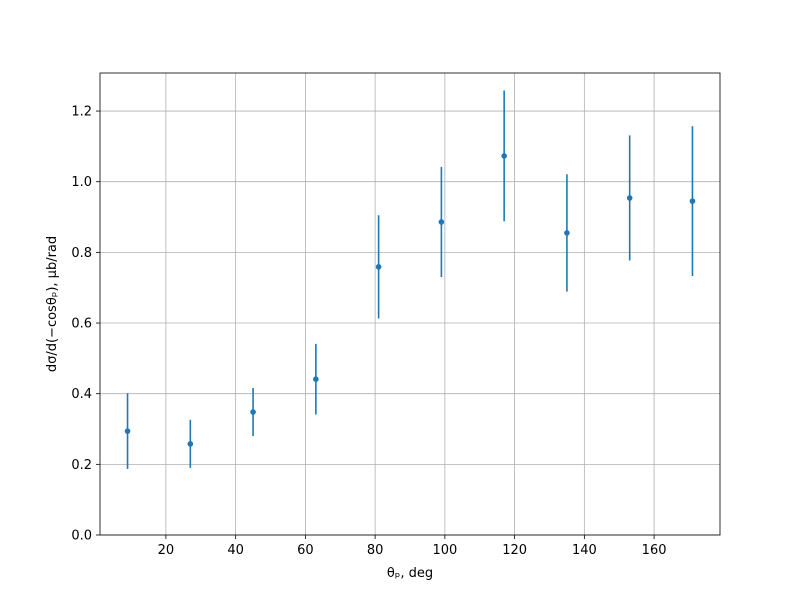 The image size is (800, 600). What do you see at coordinates (52, 304) in the screenshot?
I see `y-axis-label: dσ/d(−cosθₚ), μb/rad` at bounding box center [52, 304].